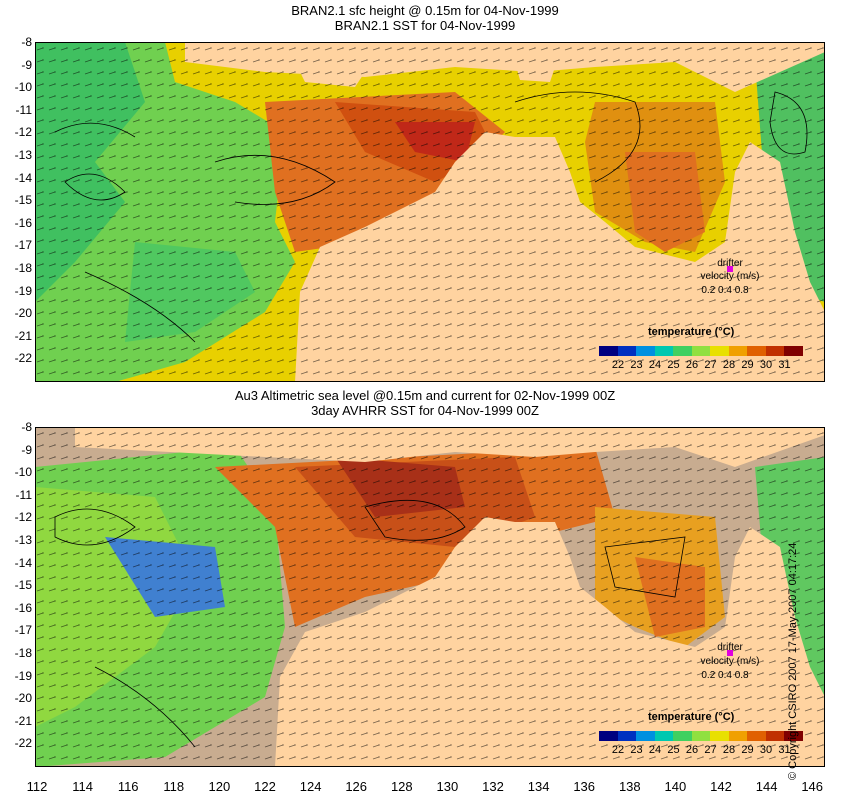  I want to click on top-colorbar-label: 23, so click(636, 365).